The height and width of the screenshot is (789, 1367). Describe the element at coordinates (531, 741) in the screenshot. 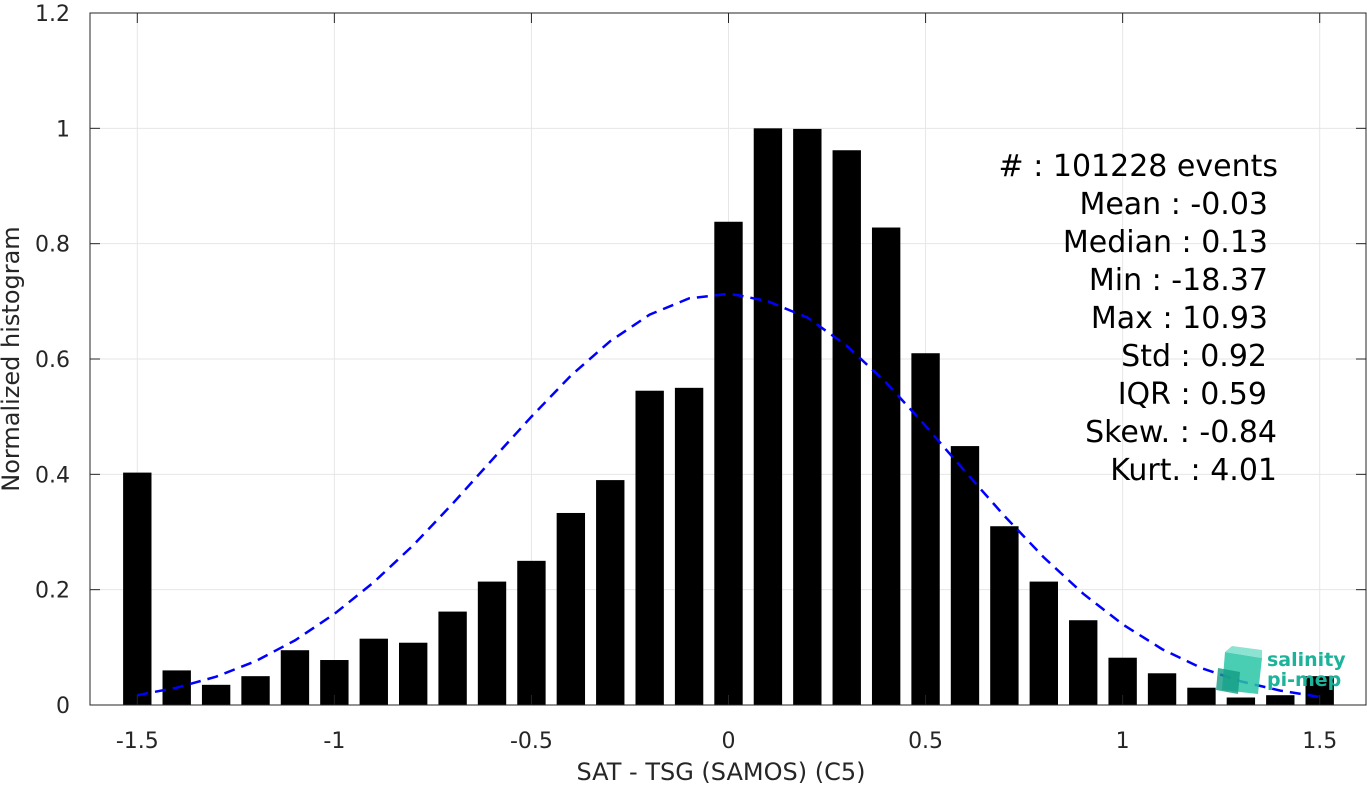

I see `x-tick-label: -0.5` at that location.